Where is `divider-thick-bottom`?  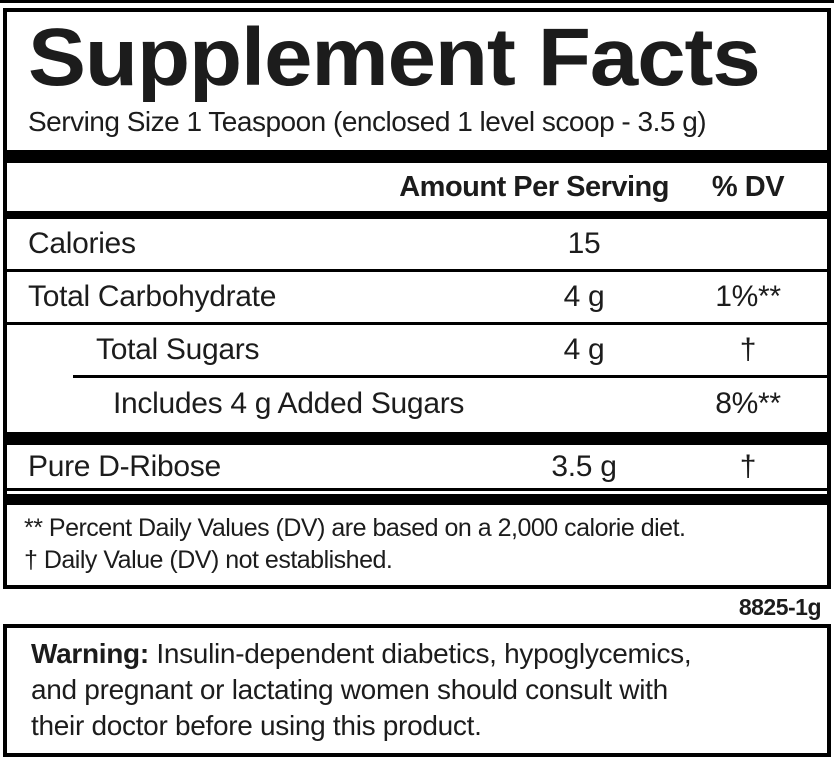 divider-thick-bottom is located at coordinates (417, 500).